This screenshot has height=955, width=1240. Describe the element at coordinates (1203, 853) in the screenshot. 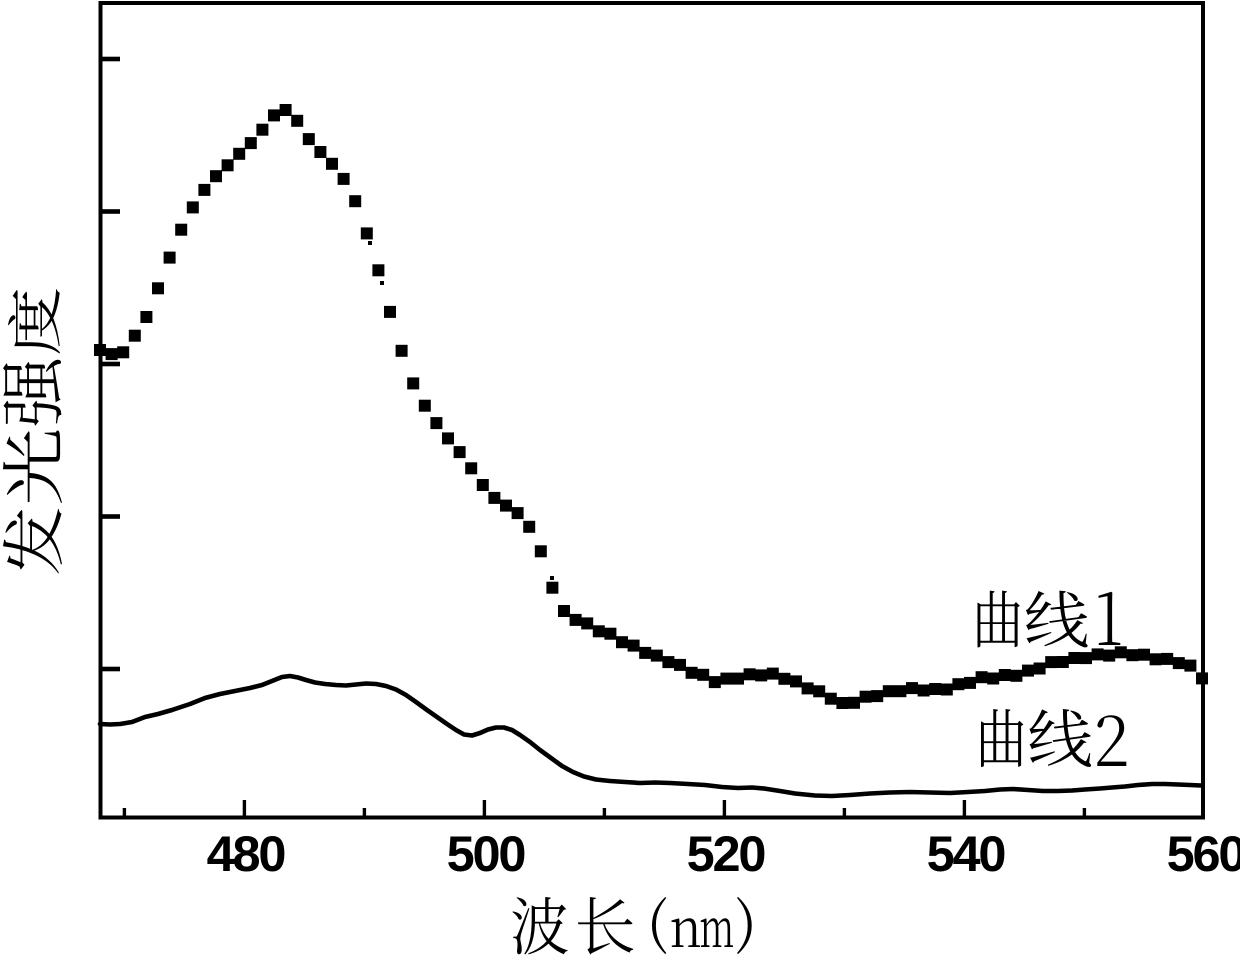

I see `svg-text: 560` at that location.